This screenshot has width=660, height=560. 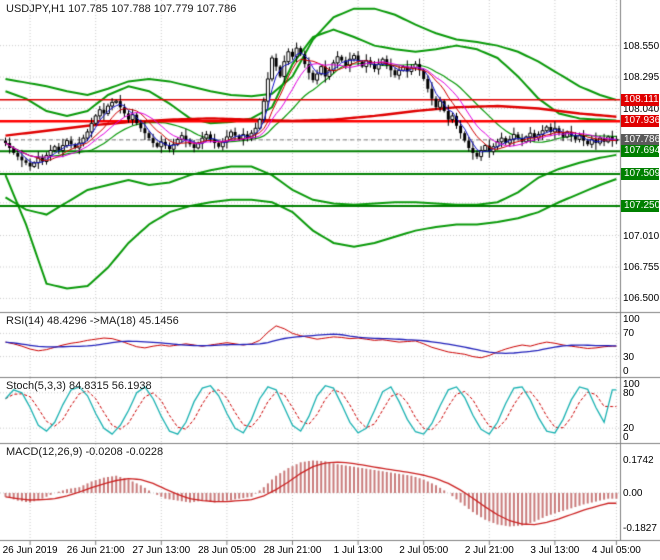 I want to click on indicator-axis-label: 0.00, so click(x=633, y=493).